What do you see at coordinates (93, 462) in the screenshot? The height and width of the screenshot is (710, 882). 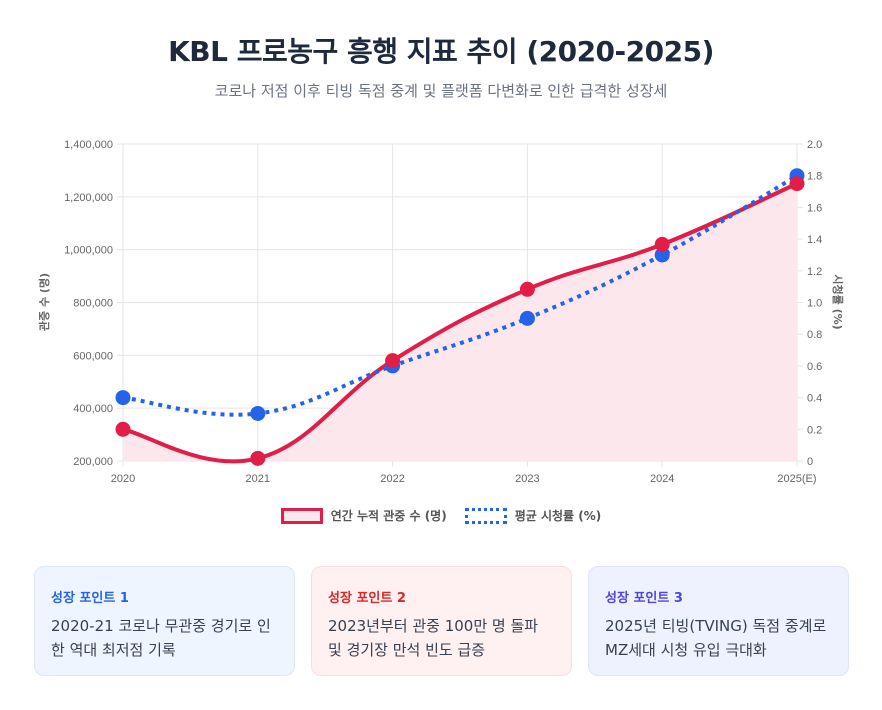 I see `left-tick-label: 200,000` at bounding box center [93, 462].